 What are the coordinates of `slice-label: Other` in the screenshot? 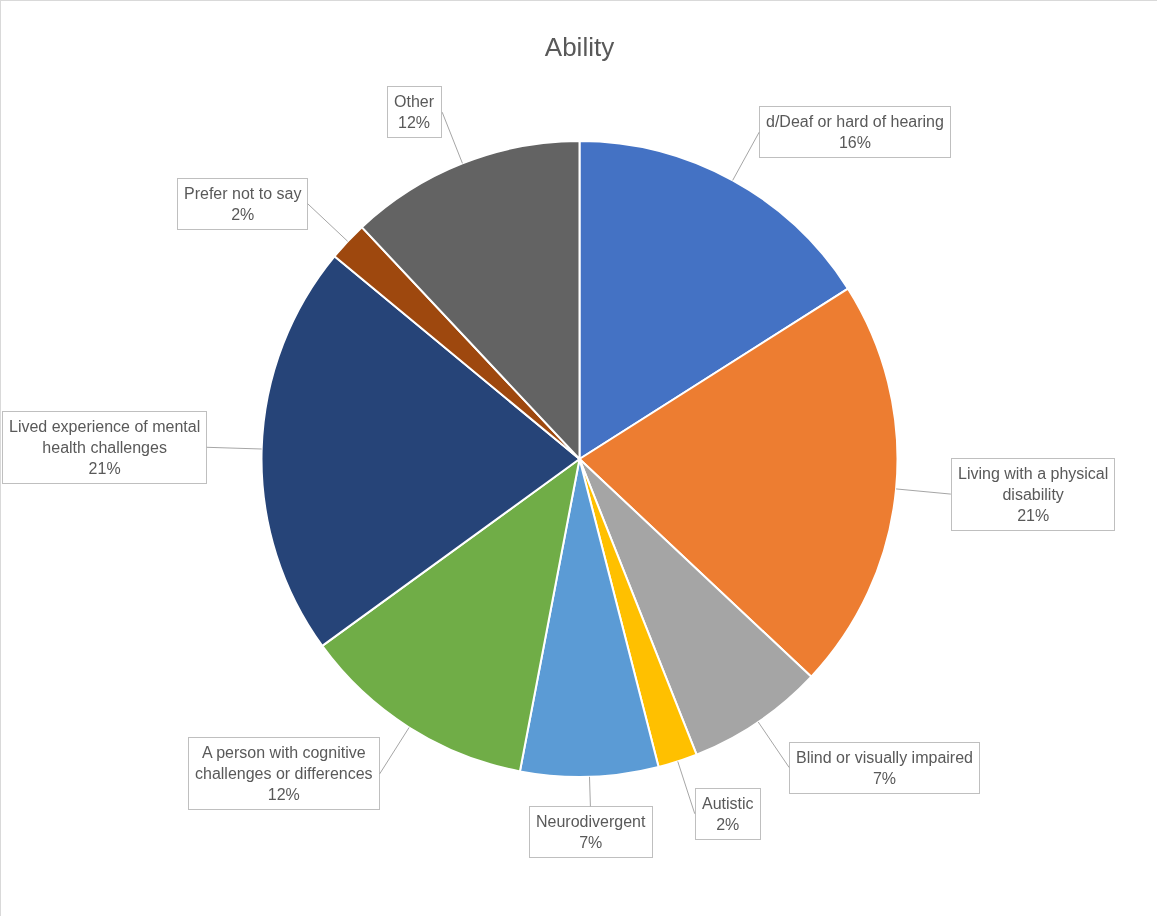 It's located at (414, 101).